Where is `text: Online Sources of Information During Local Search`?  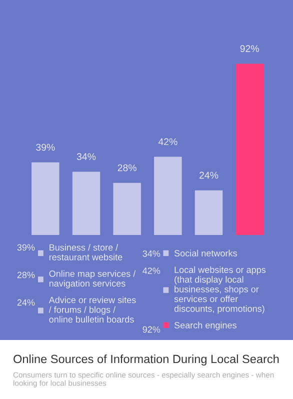 text: Online Sources of Information During Local Search is located at coordinates (146, 360).